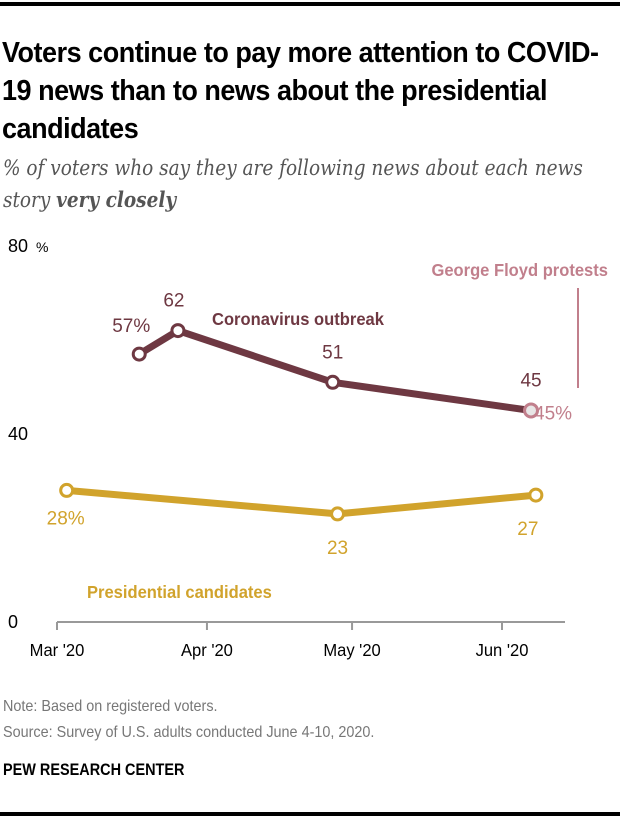 This screenshot has height=818, width=620. What do you see at coordinates (207, 649) in the screenshot?
I see `x-tick-label: Apr '20` at bounding box center [207, 649].